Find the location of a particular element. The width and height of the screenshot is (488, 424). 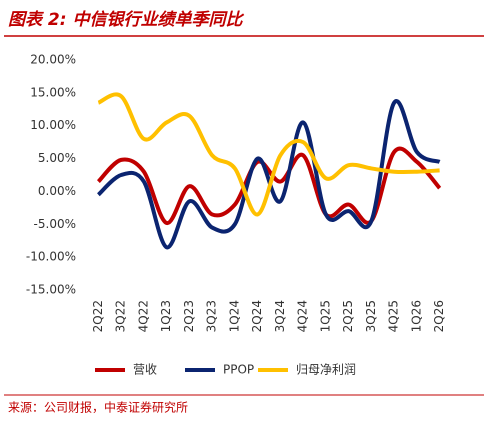

x-tick-label: 2Q22 is located at coordinates (98, 316).